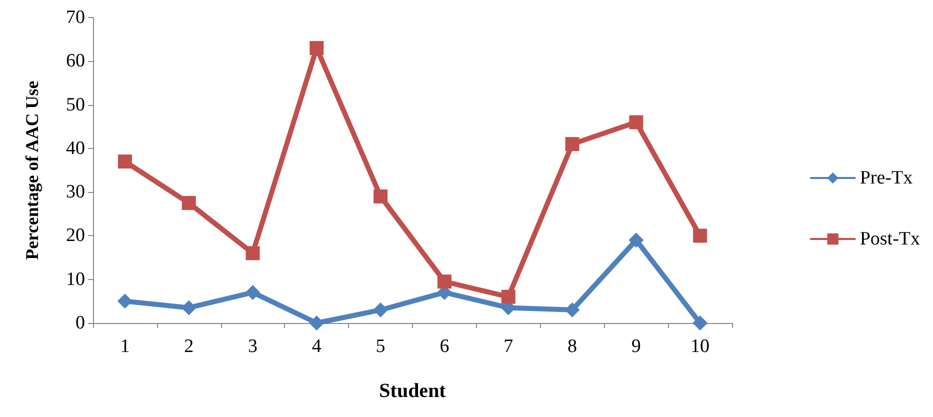  I want to click on x-tick-label: 10, so click(700, 346).